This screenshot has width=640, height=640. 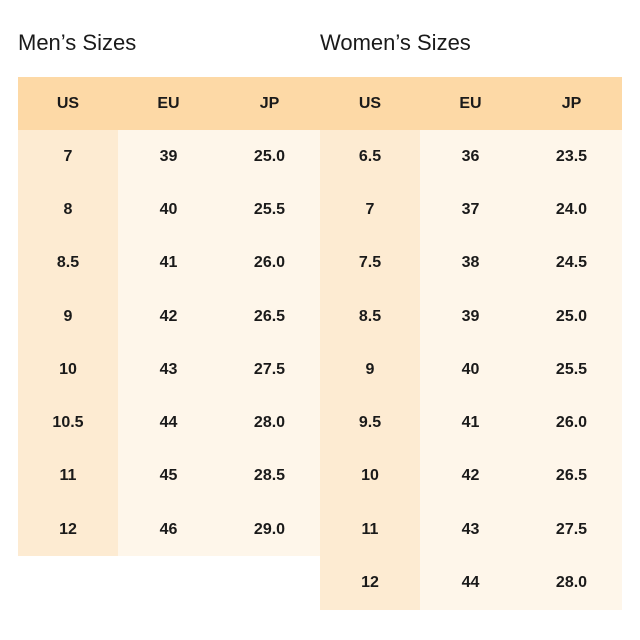 What do you see at coordinates (269, 103) in the screenshot?
I see `mens-header-jp: JP` at bounding box center [269, 103].